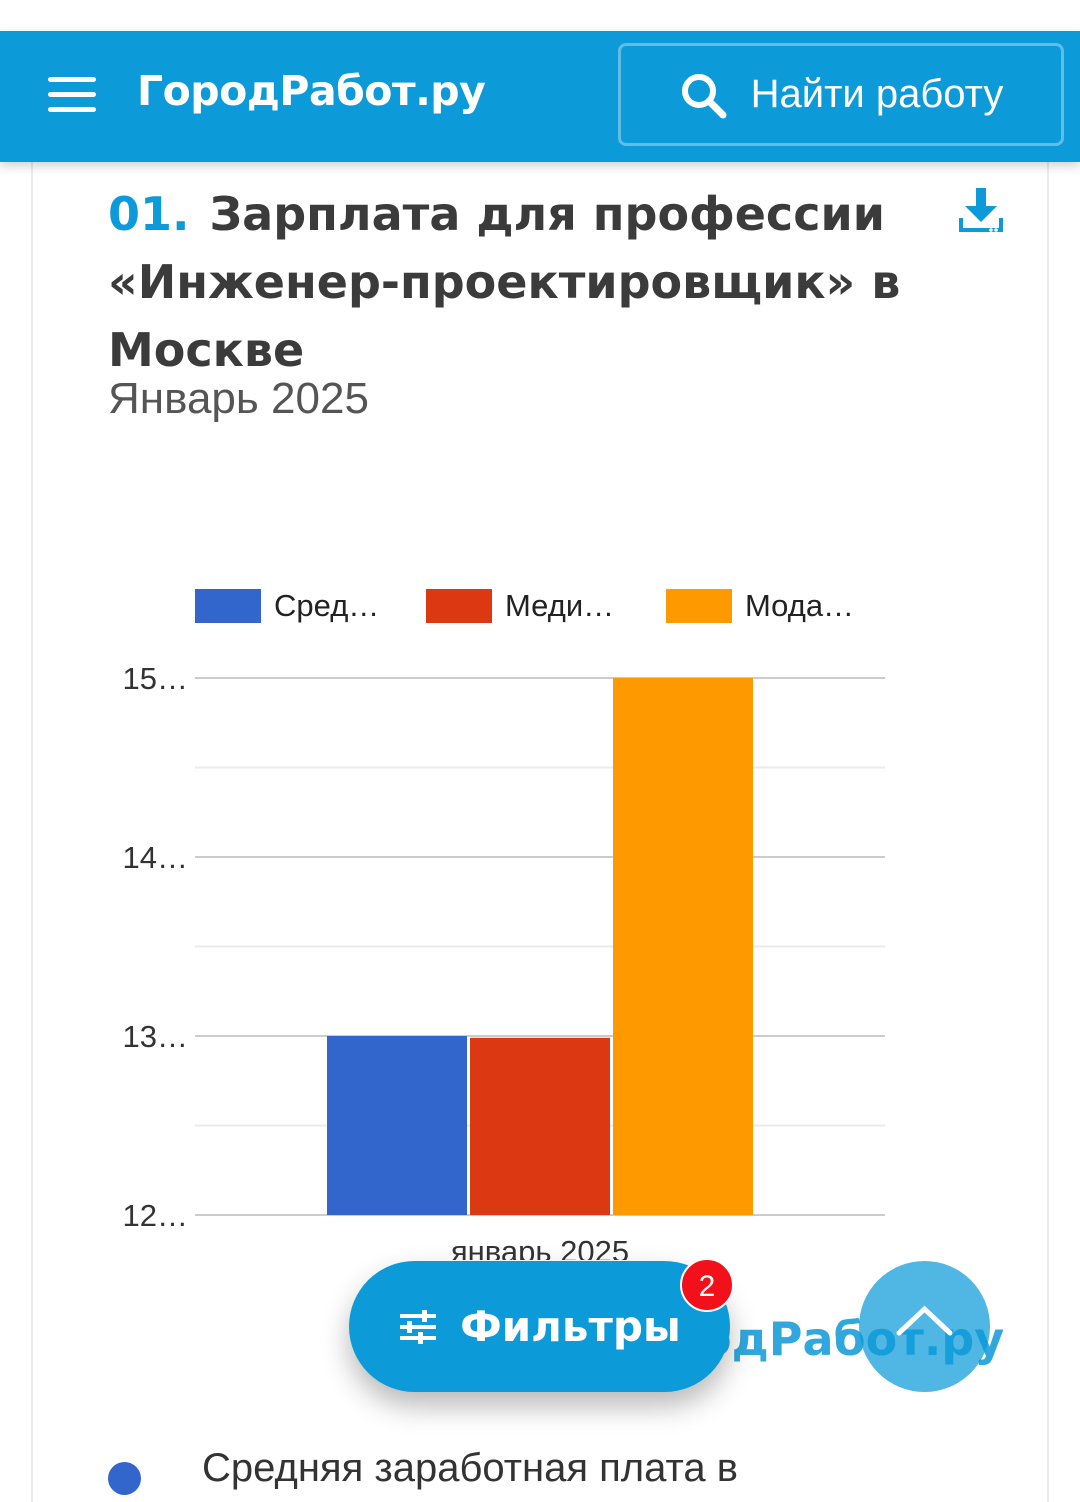  I want to click on status-strip, so click(540, 15).